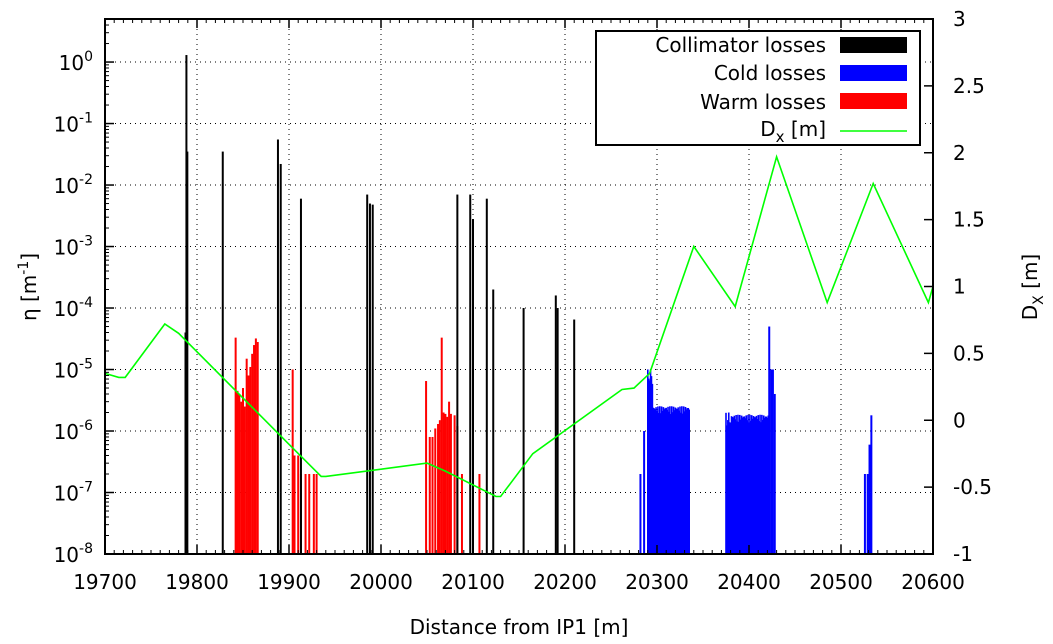 The width and height of the screenshot is (1053, 644). I want to click on legend-label-cold: Cold losses, so click(770, 73).